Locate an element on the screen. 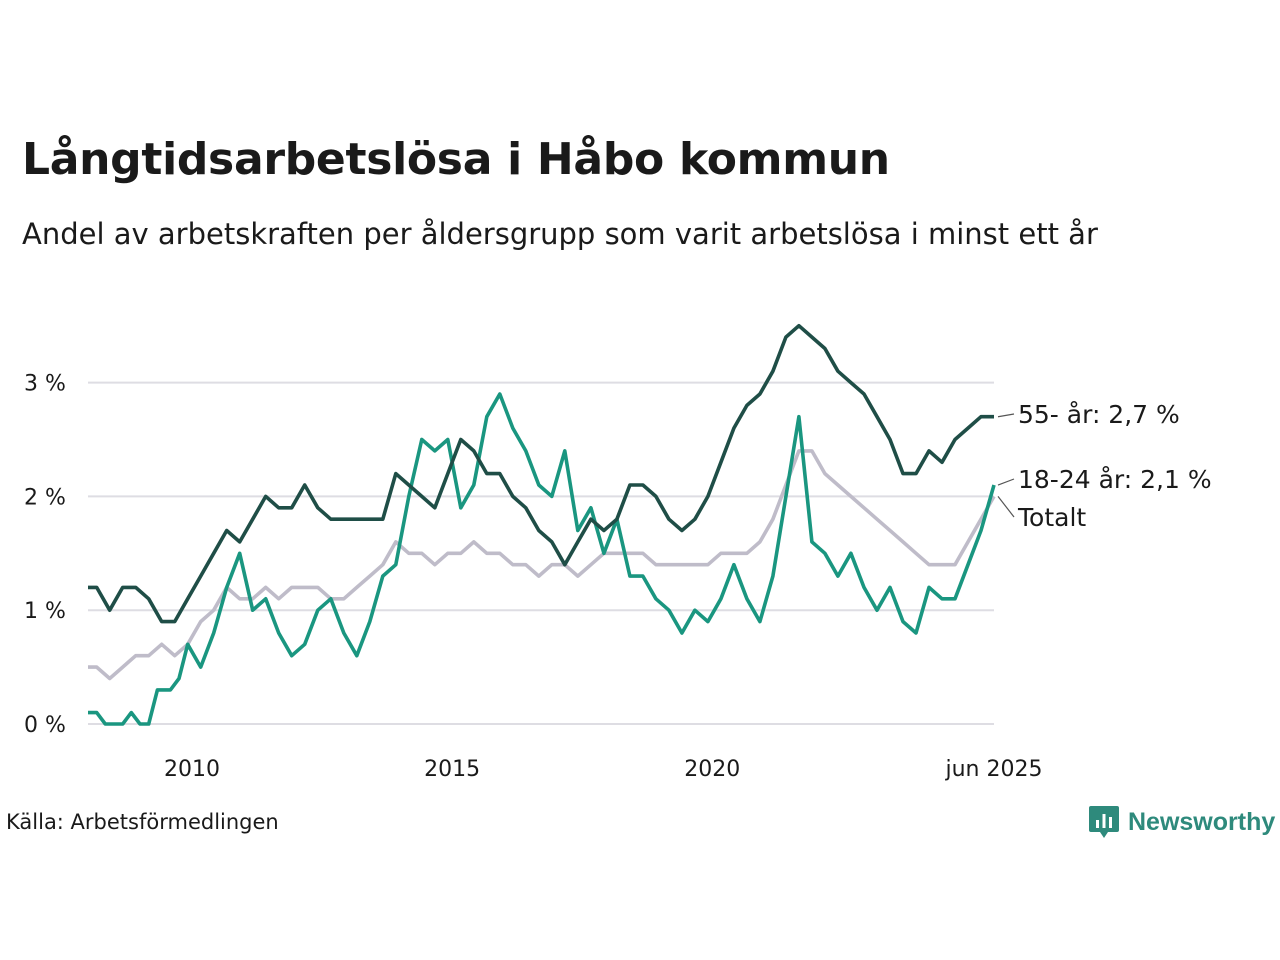 The image size is (1280, 960). end-label-totalt: Totalt is located at coordinates (1051, 517).